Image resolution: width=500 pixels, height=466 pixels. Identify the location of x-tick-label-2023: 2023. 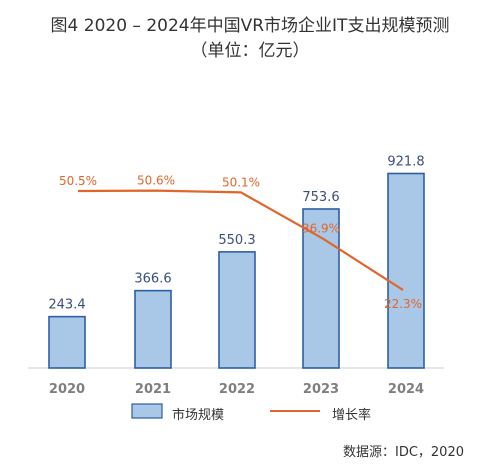
(321, 389).